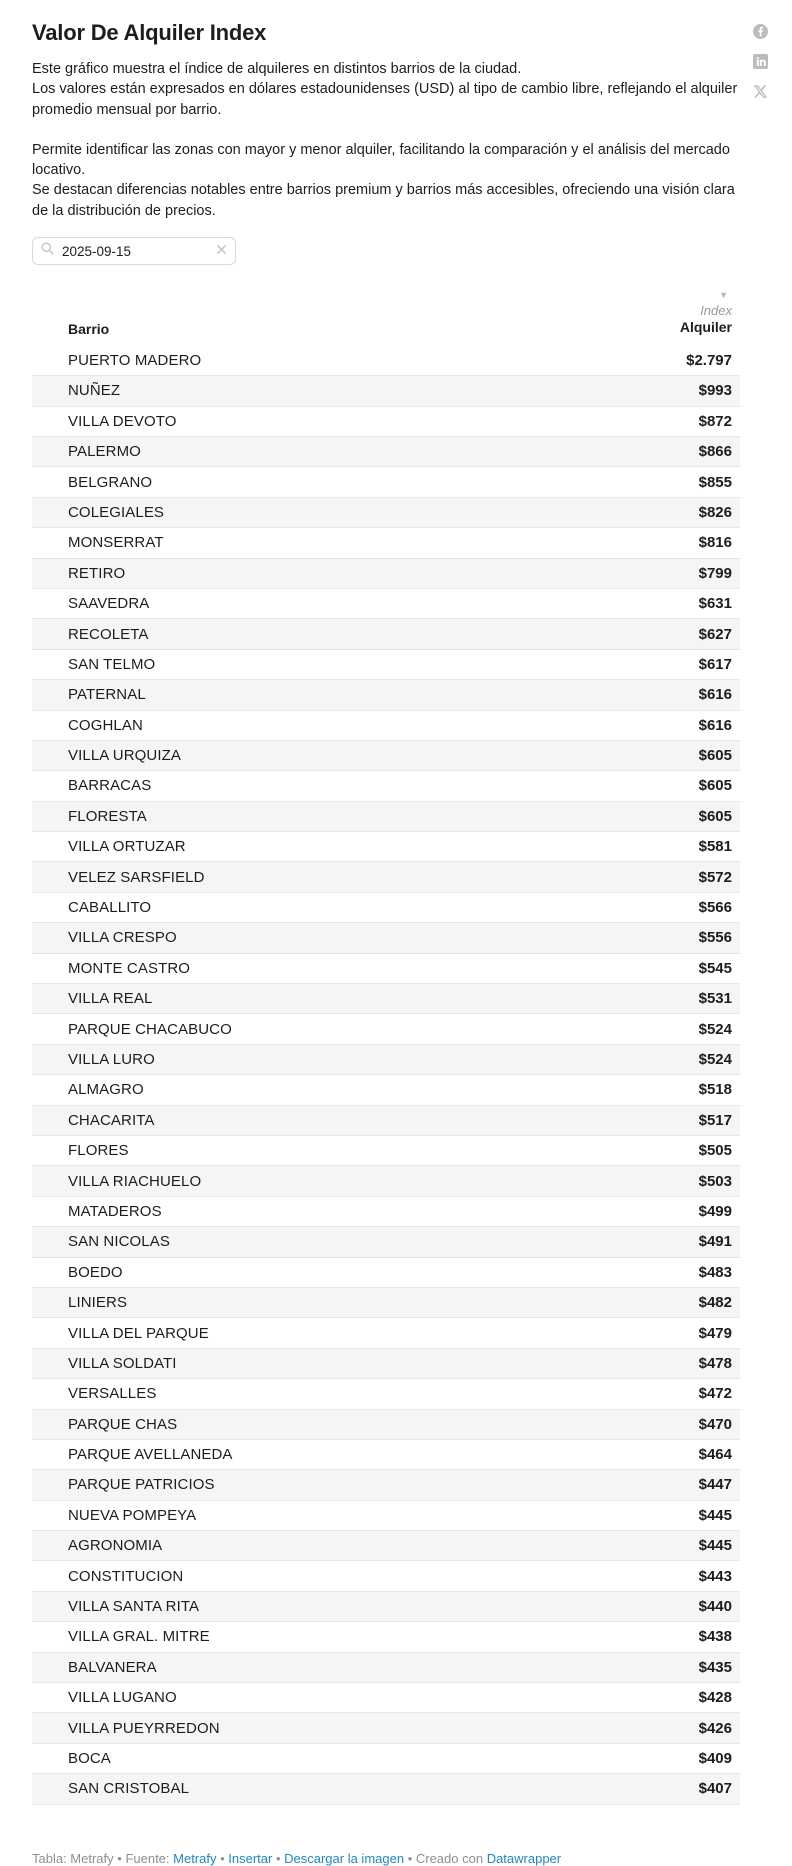 The width and height of the screenshot is (792, 1866). What do you see at coordinates (760, 31) in the screenshot?
I see `facebook-icon` at bounding box center [760, 31].